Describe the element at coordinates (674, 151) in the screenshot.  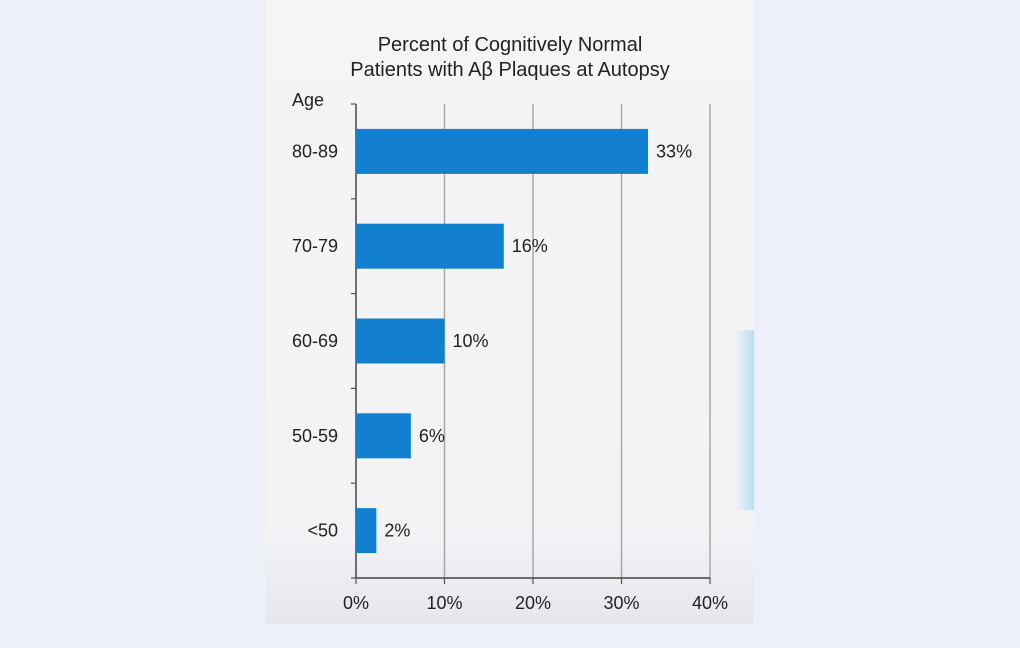
I see `data-label: 33%` at that location.